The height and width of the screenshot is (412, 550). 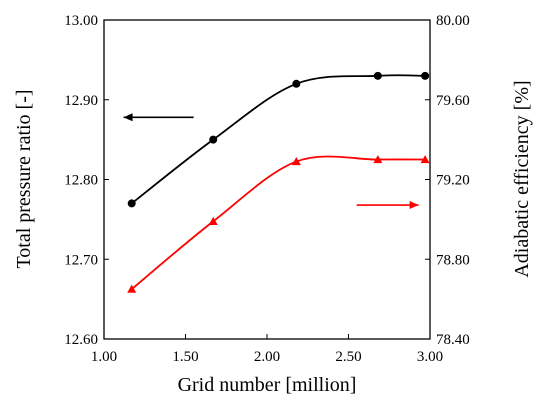 What do you see at coordinates (267, 357) in the screenshot?
I see `x-tick-label: 2.00` at bounding box center [267, 357].